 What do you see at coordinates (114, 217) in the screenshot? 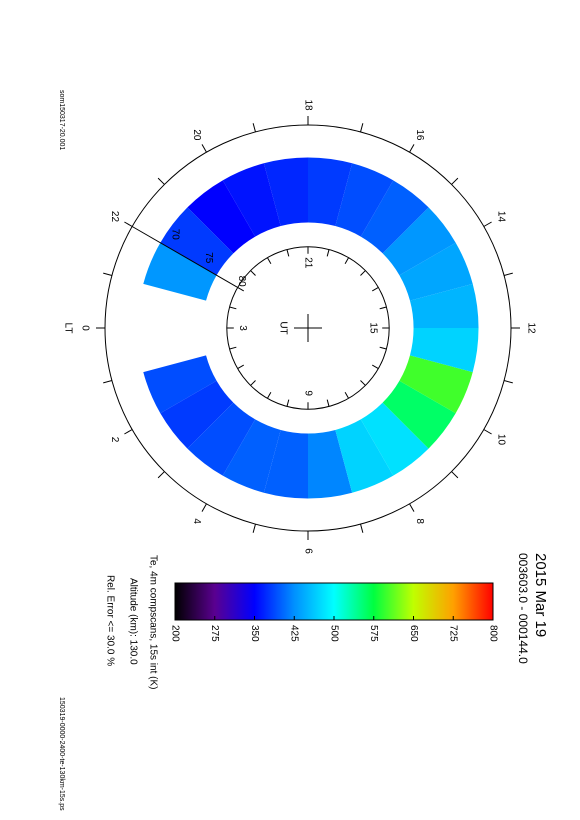
I see `lt-tick-label: 22` at bounding box center [114, 217].